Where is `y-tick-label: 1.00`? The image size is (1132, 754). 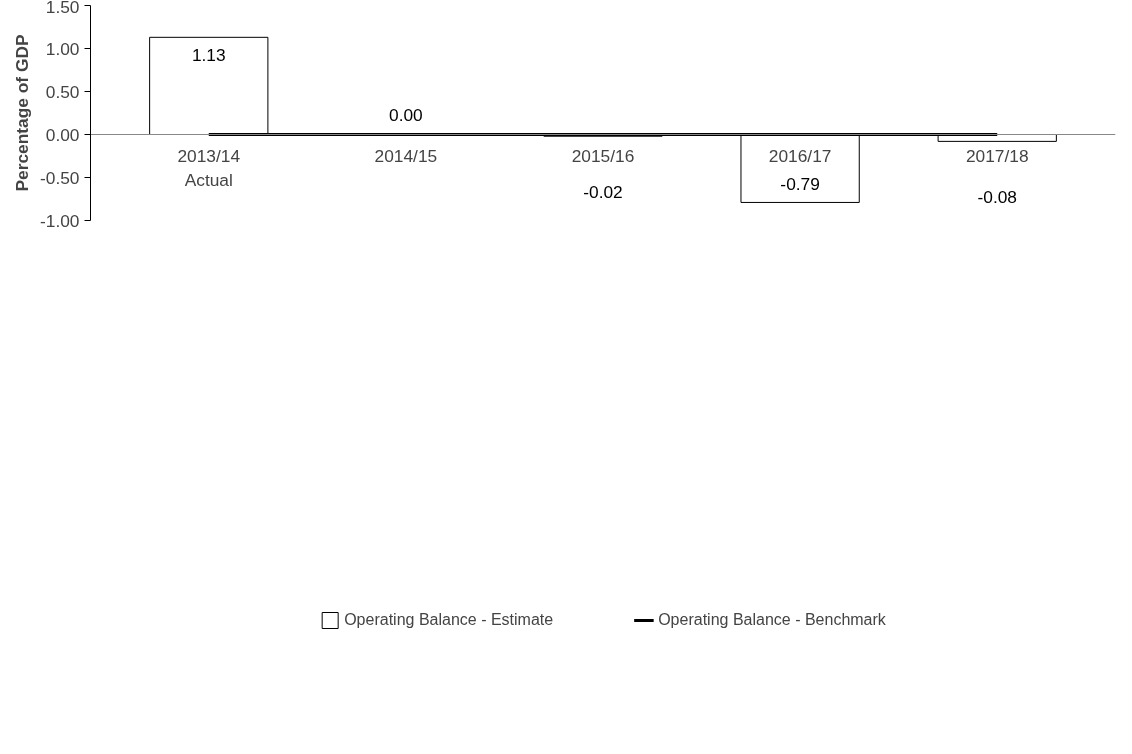 y-tick-label: 1.00 is located at coordinates (62, 48).